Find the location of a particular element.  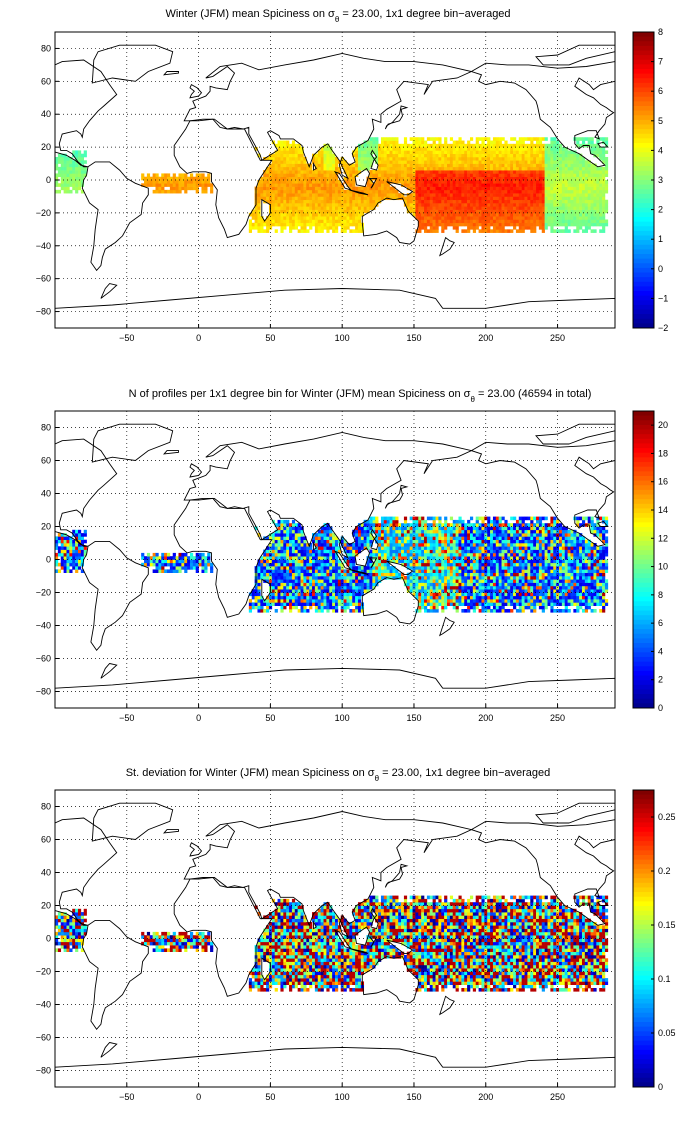

colorbar-tick-label: 0.25 is located at coordinates (667, 817).